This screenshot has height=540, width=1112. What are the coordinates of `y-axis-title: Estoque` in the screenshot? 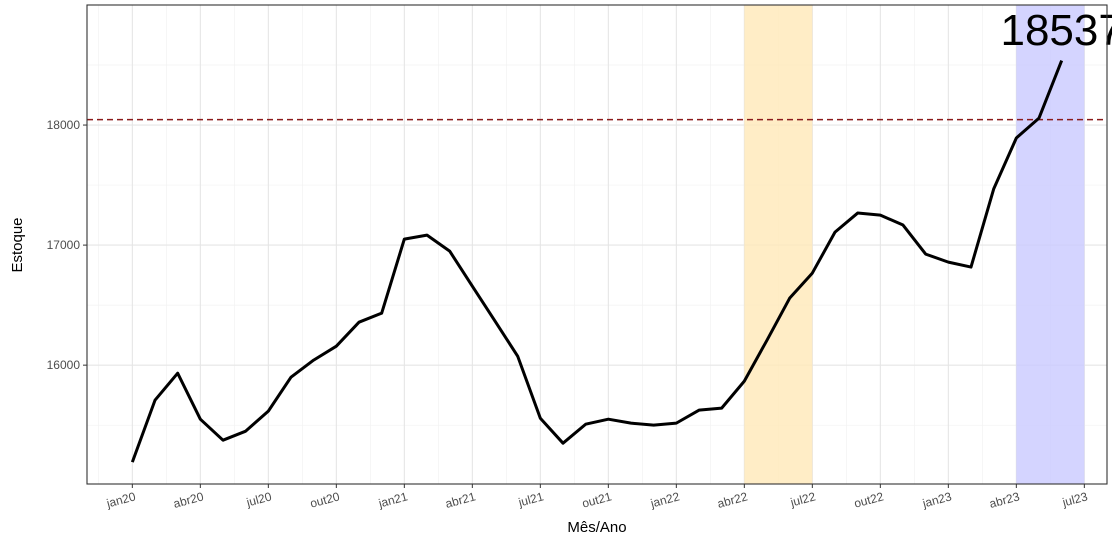 It's located at (17, 244).